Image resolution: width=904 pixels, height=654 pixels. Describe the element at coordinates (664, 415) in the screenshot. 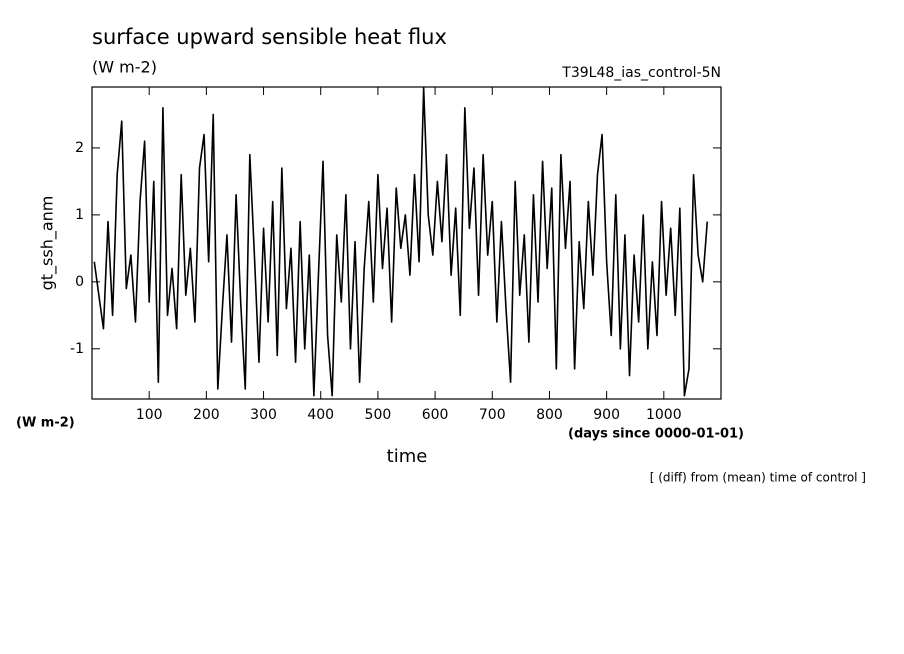

I see `x-tick-label: 1000` at that location.